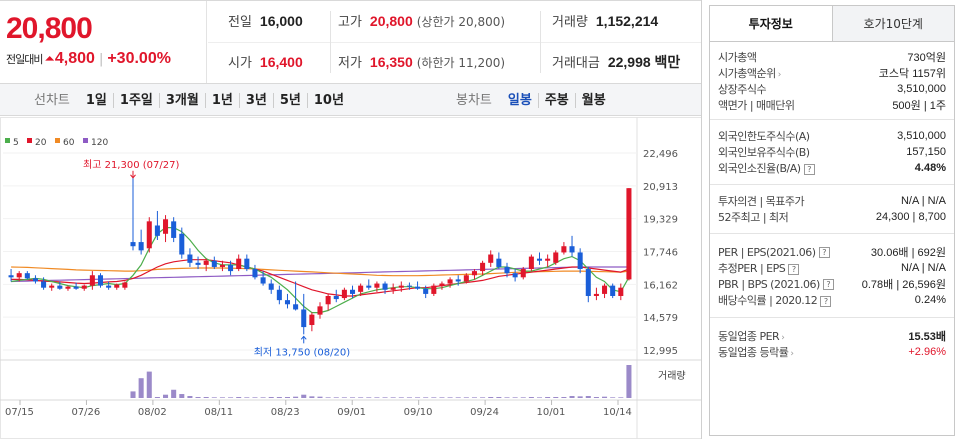 Image resolution: width=958 pixels, height=439 pixels. I want to click on range-10y-button: 10년, so click(328, 100).